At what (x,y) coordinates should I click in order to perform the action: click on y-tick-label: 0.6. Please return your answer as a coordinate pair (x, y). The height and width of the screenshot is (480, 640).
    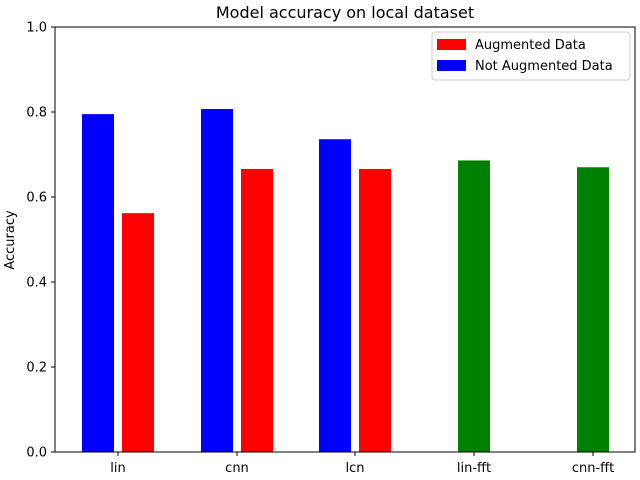
    Looking at the image, I should click on (36, 198).